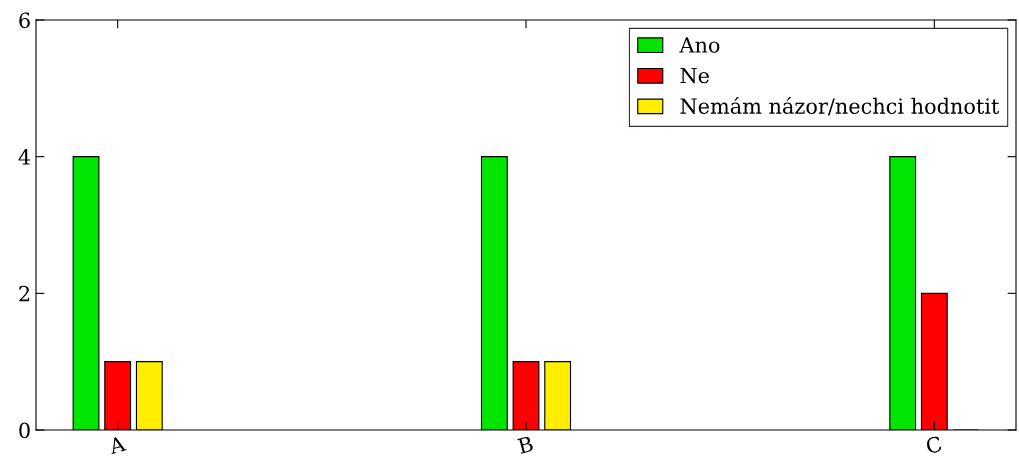 The width and height of the screenshot is (1019, 460). I want to click on legend-label: Ano, so click(699, 45).